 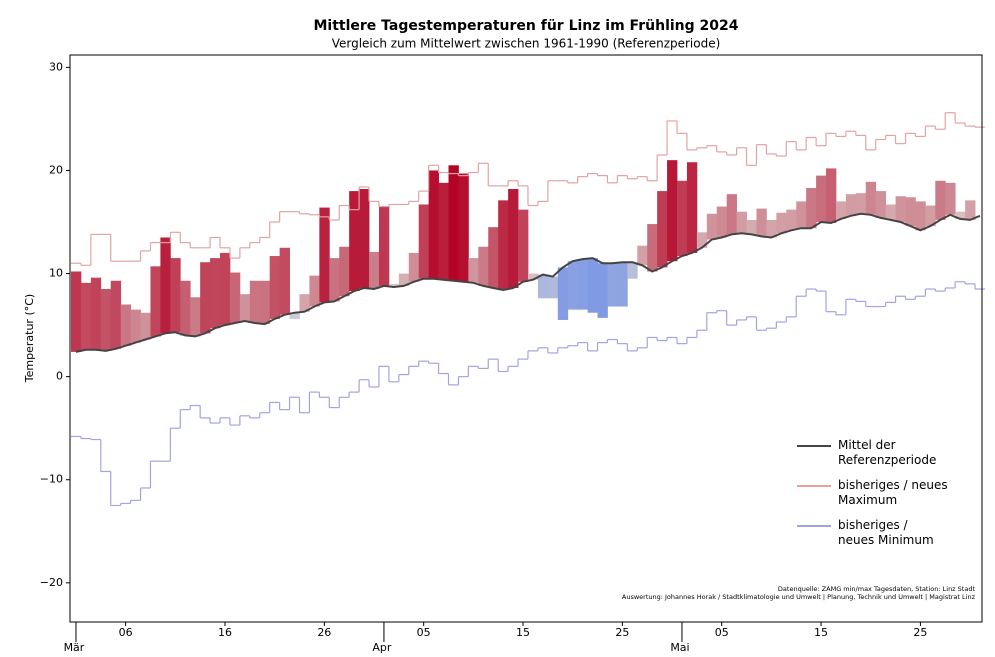 What do you see at coordinates (523, 632) in the screenshot?
I see `x-tick-label: 15` at bounding box center [523, 632].